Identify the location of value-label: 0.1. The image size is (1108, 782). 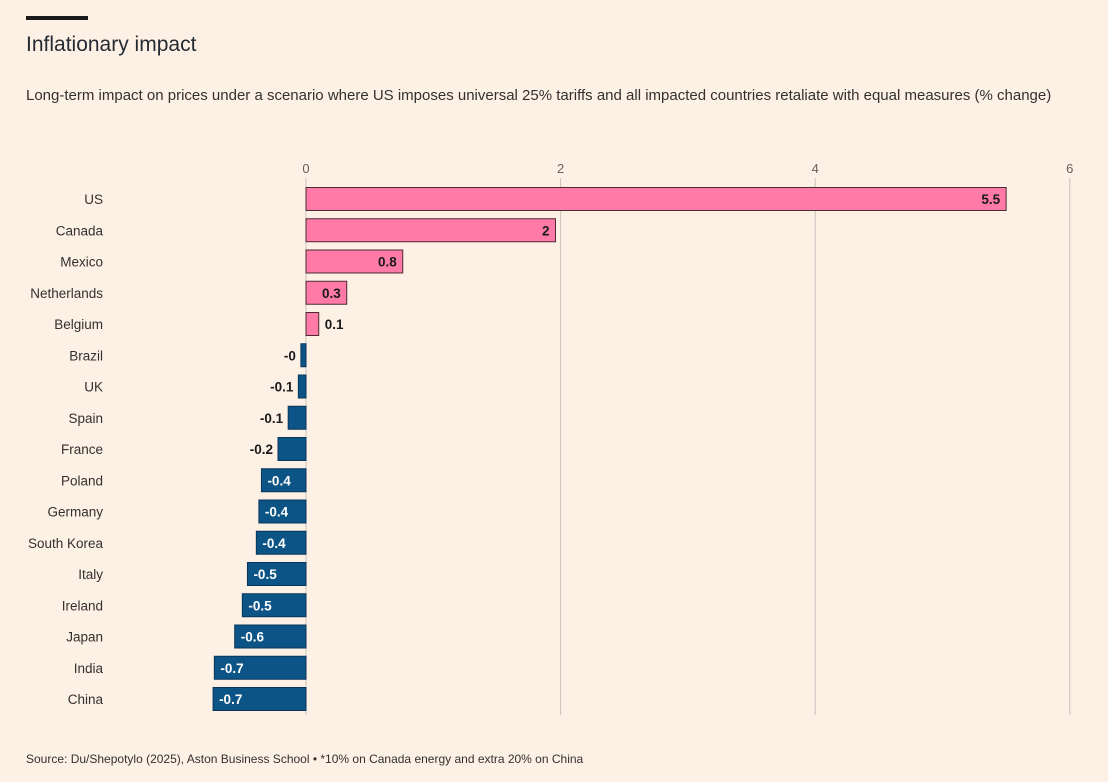
(334, 324).